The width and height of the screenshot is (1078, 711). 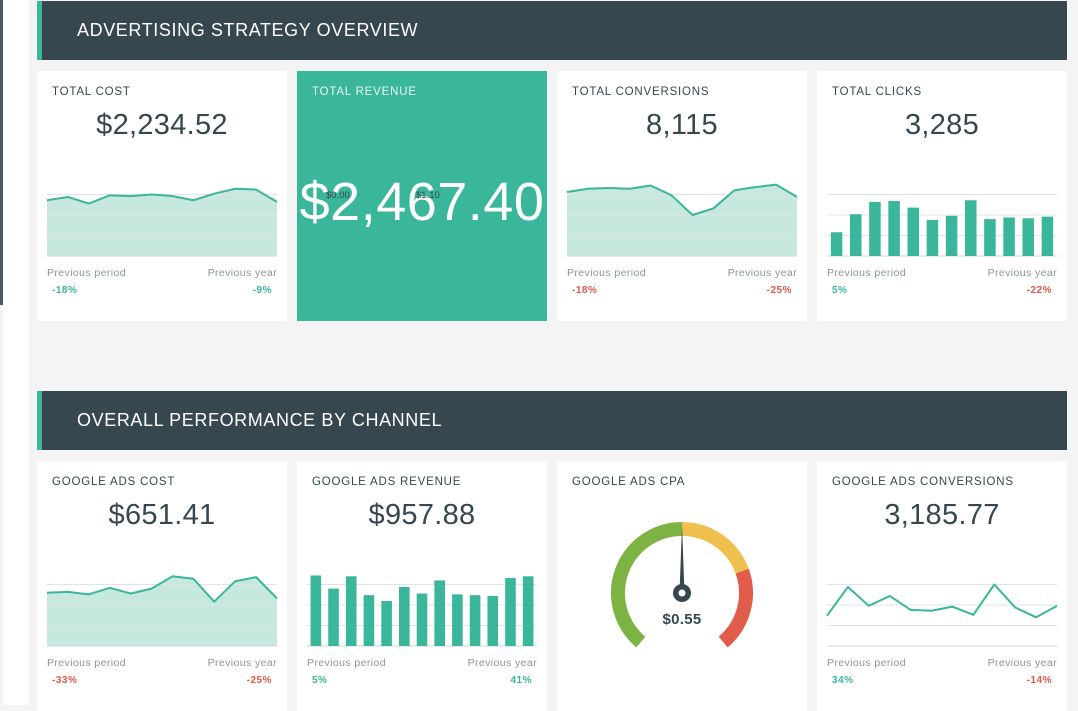 What do you see at coordinates (521, 680) in the screenshot?
I see `previous-year-change: 41%` at bounding box center [521, 680].